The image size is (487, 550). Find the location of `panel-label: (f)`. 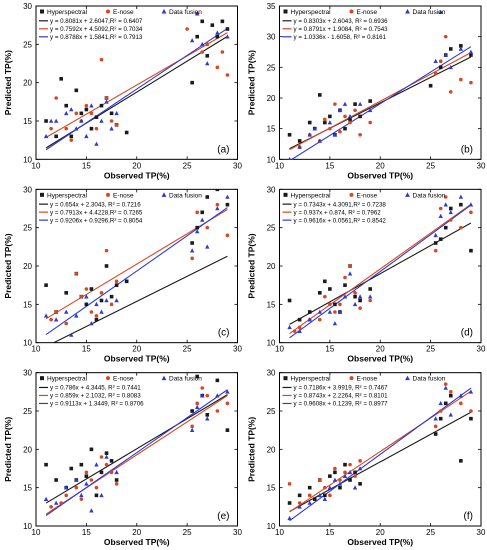

panel-label: (f) is located at coordinates (468, 516).